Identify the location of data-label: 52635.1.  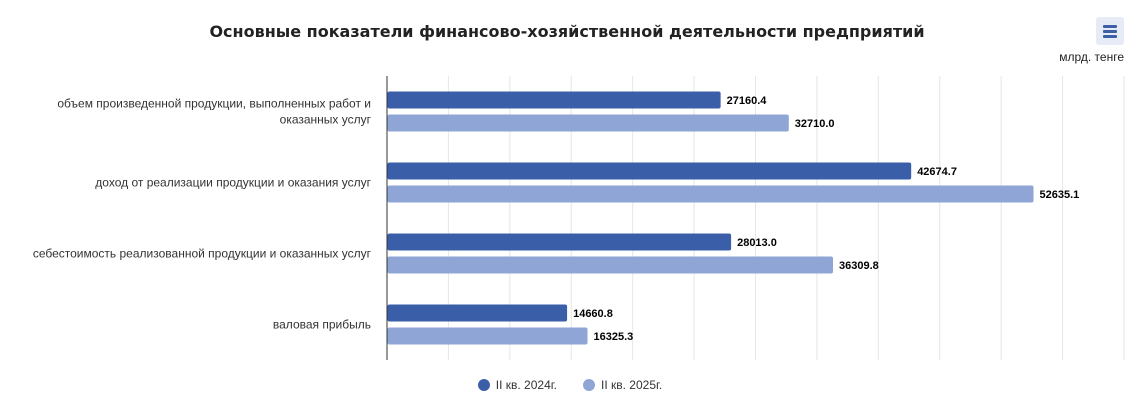
(1060, 195).